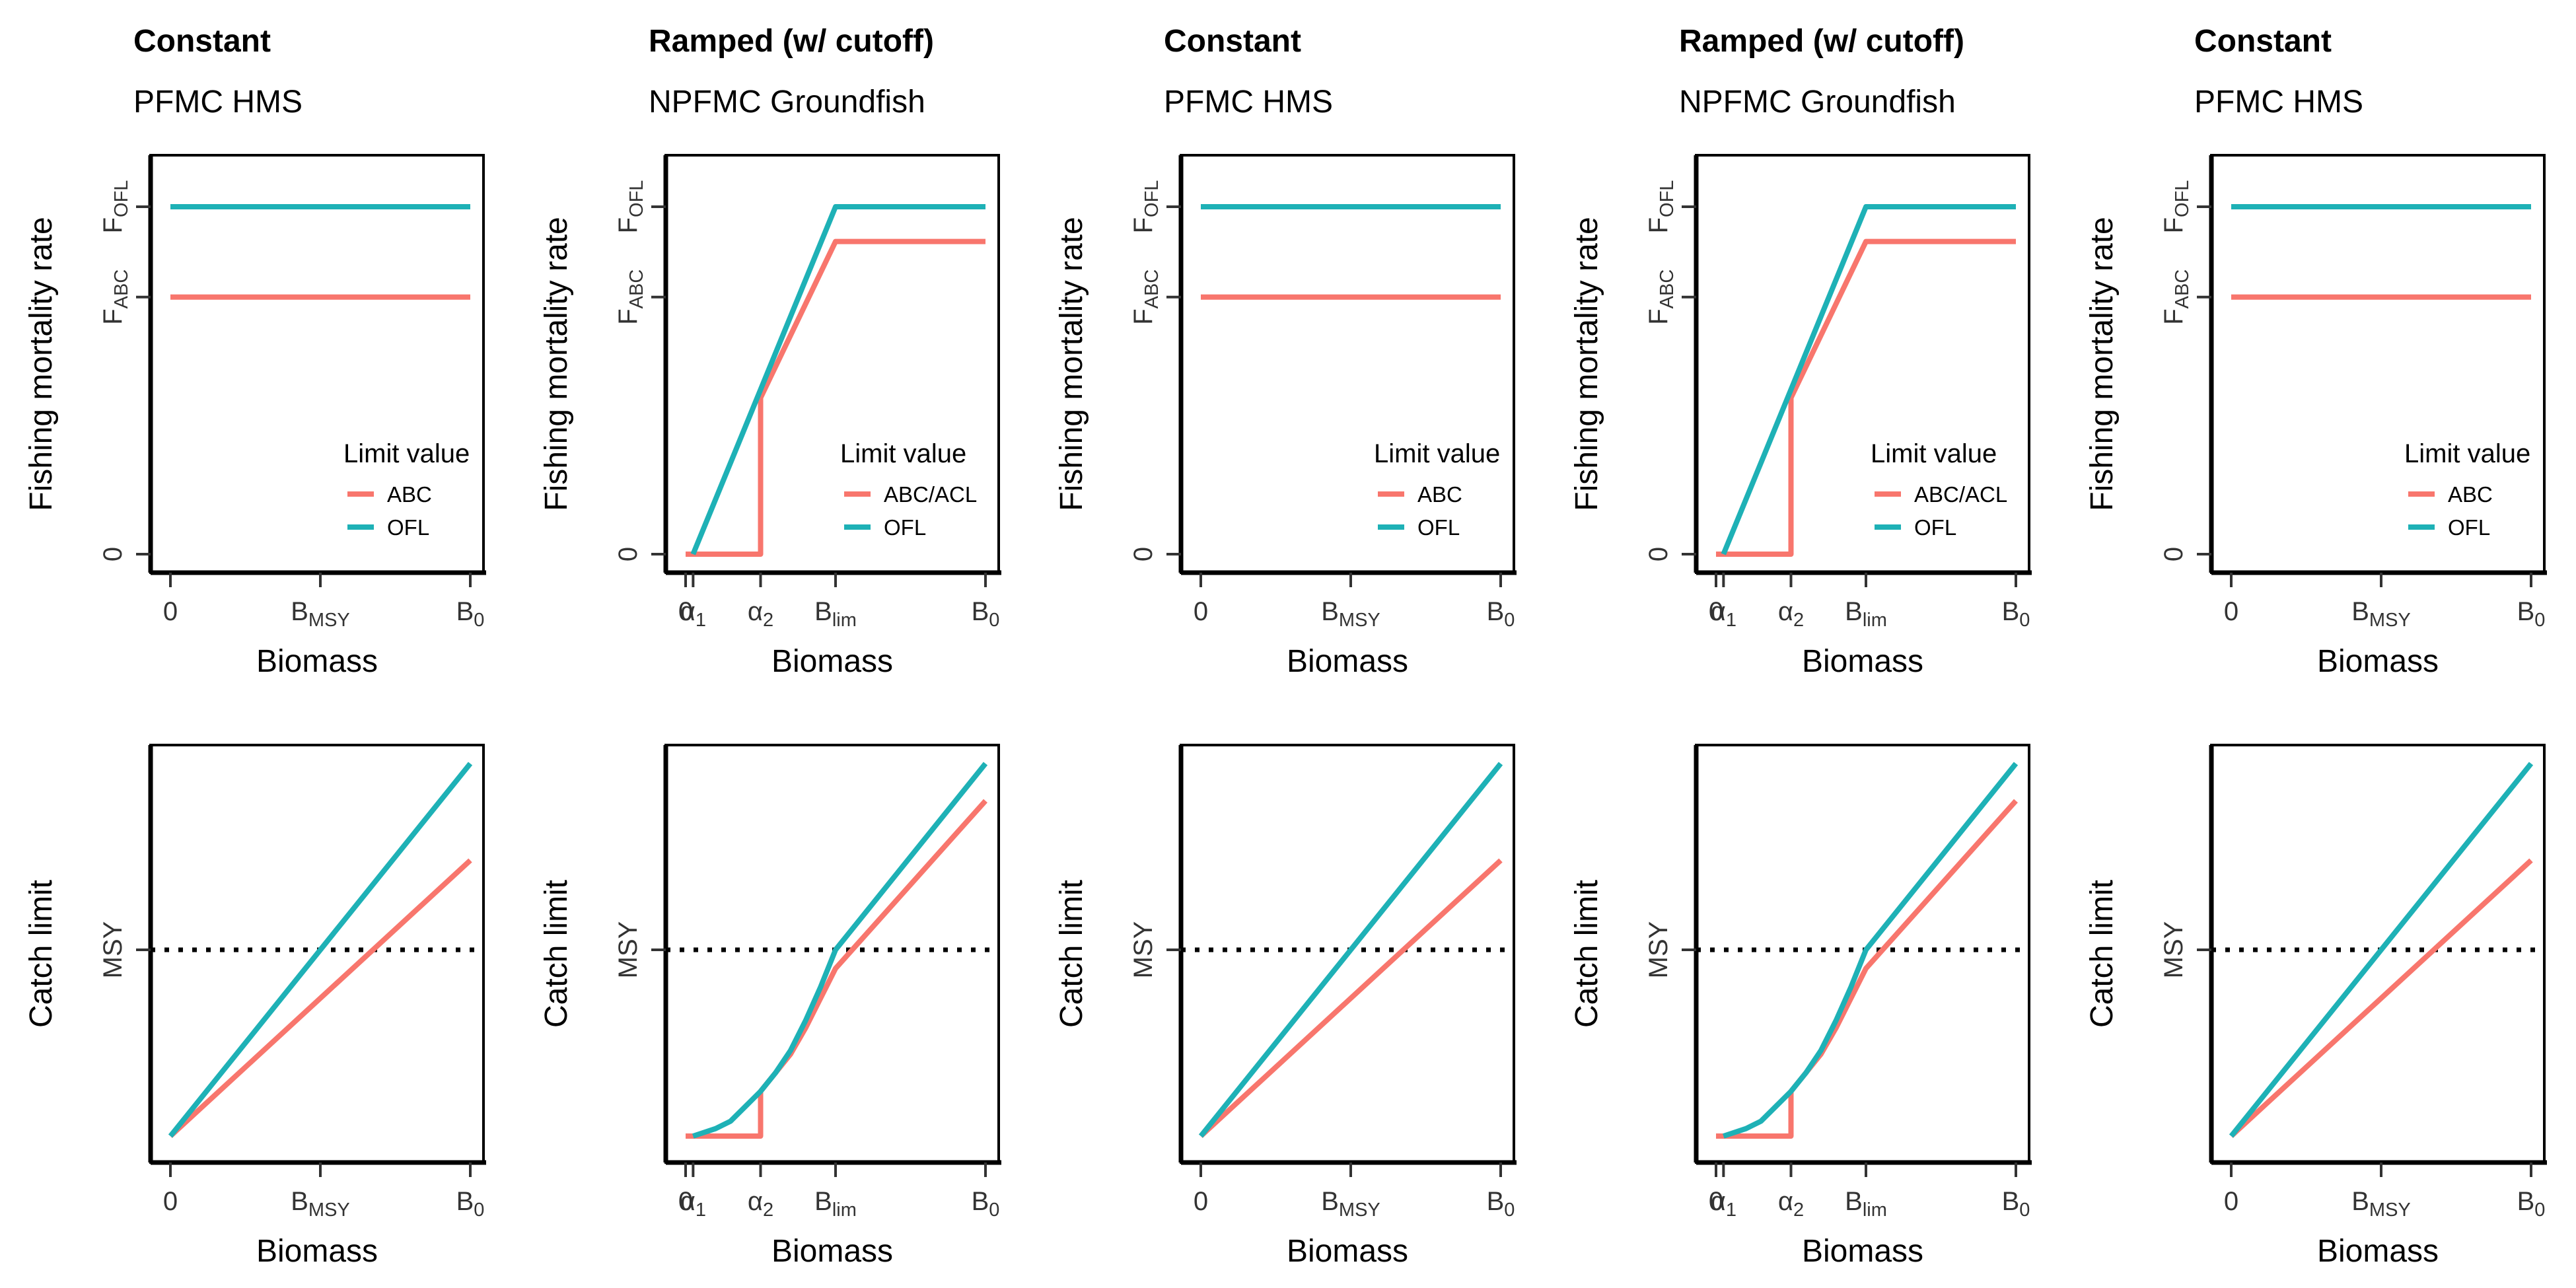 The image size is (2576, 1288). I want to click on y-axis-title: Catch limit, so click(2102, 954).